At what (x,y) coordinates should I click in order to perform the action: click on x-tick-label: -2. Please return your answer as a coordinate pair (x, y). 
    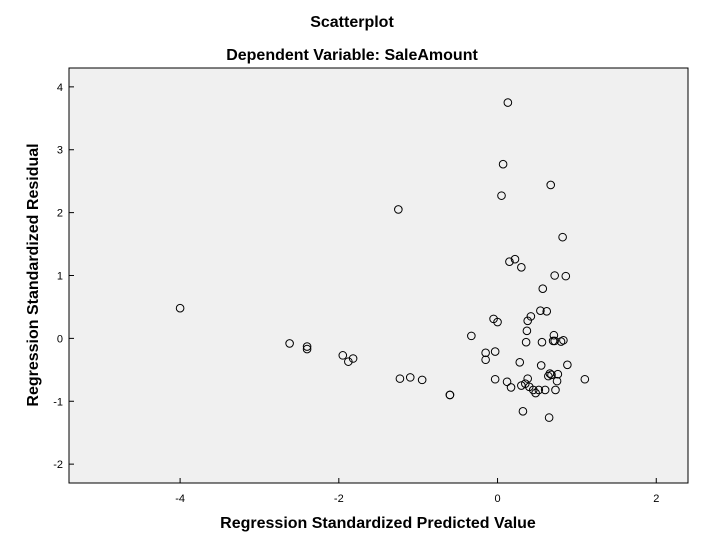
    Looking at the image, I should click on (339, 499).